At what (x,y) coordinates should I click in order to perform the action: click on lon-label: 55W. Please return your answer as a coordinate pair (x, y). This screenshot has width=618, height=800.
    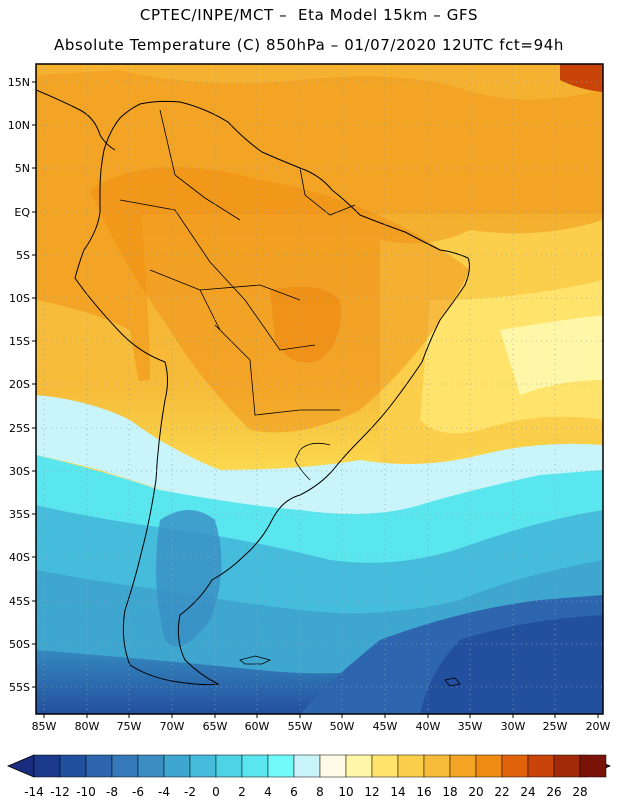
    Looking at the image, I should click on (300, 726).